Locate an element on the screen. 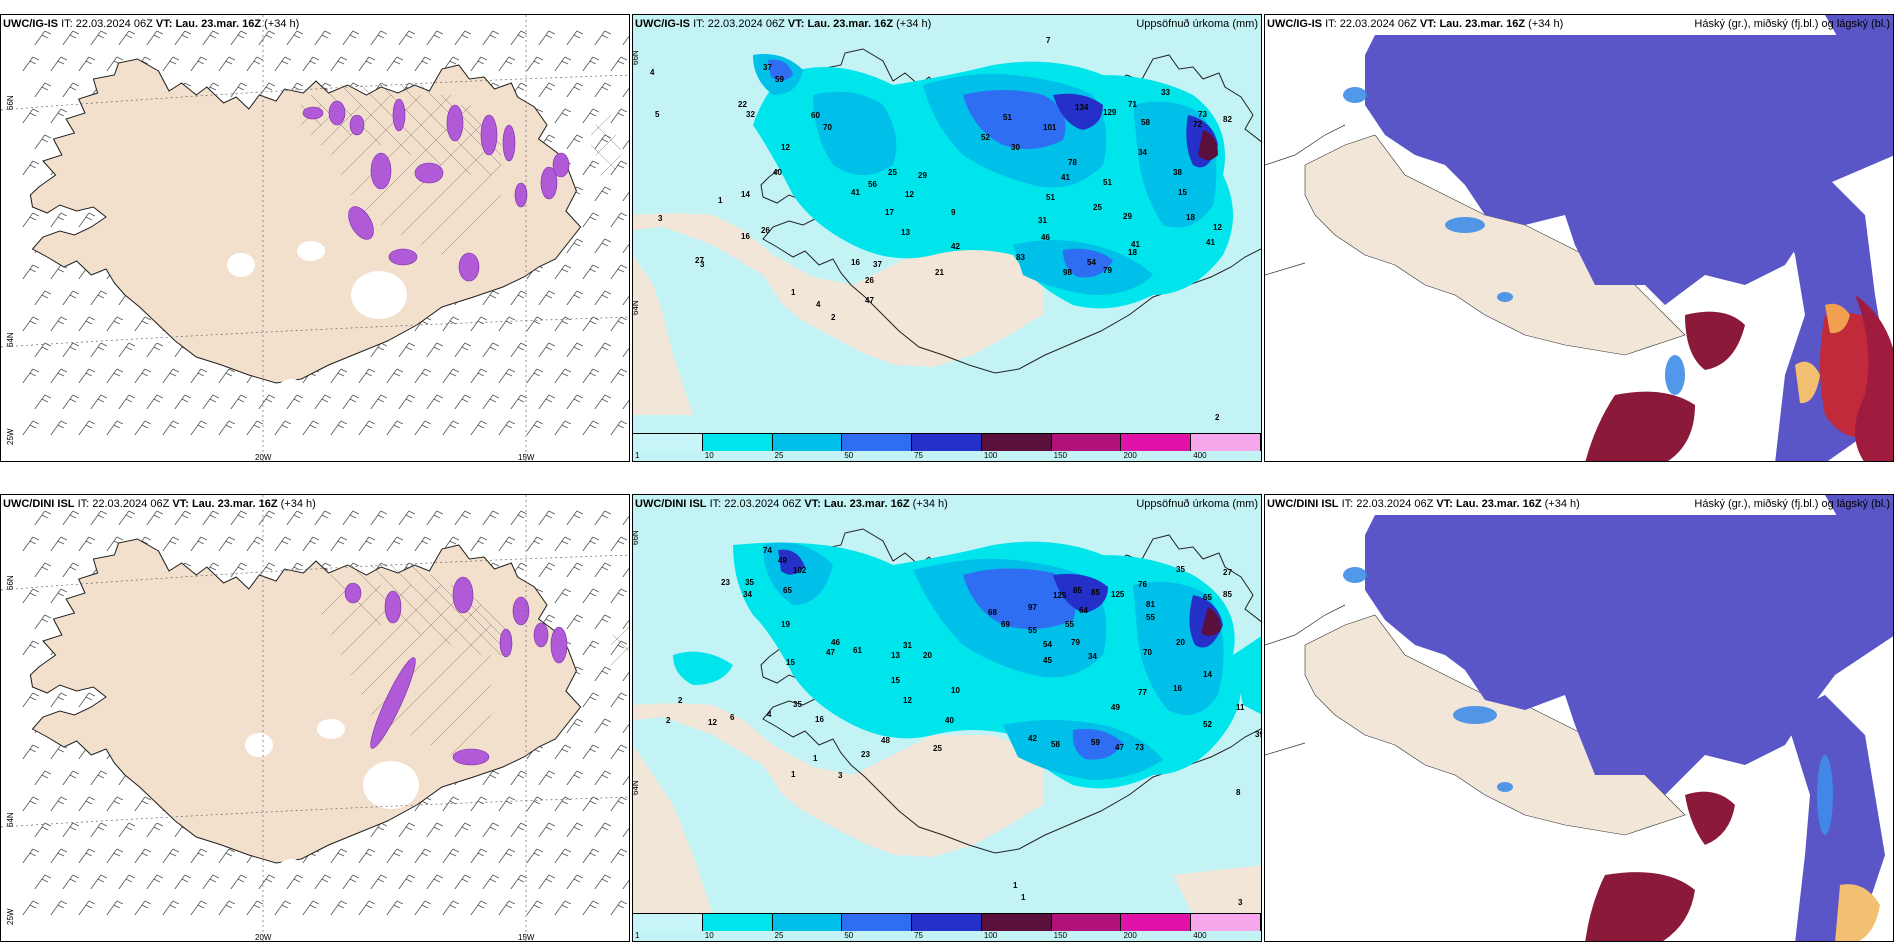 The height and width of the screenshot is (950, 1900). vt-label: VT: is located at coordinates (180, 504).